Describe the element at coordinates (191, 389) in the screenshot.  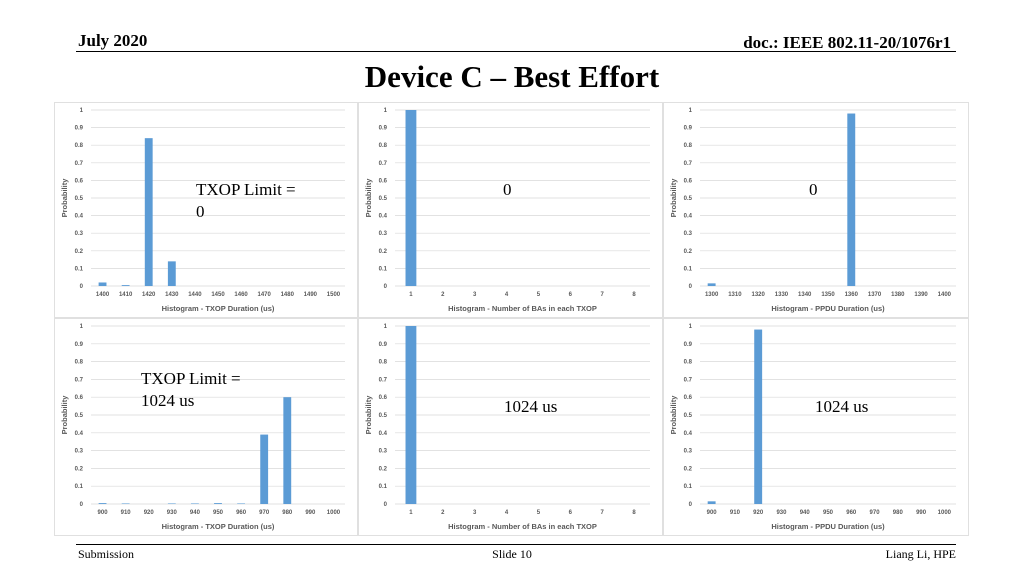
I see `overlay-txop-limit-1024: TXOP Limit = 1024 us` at that location.